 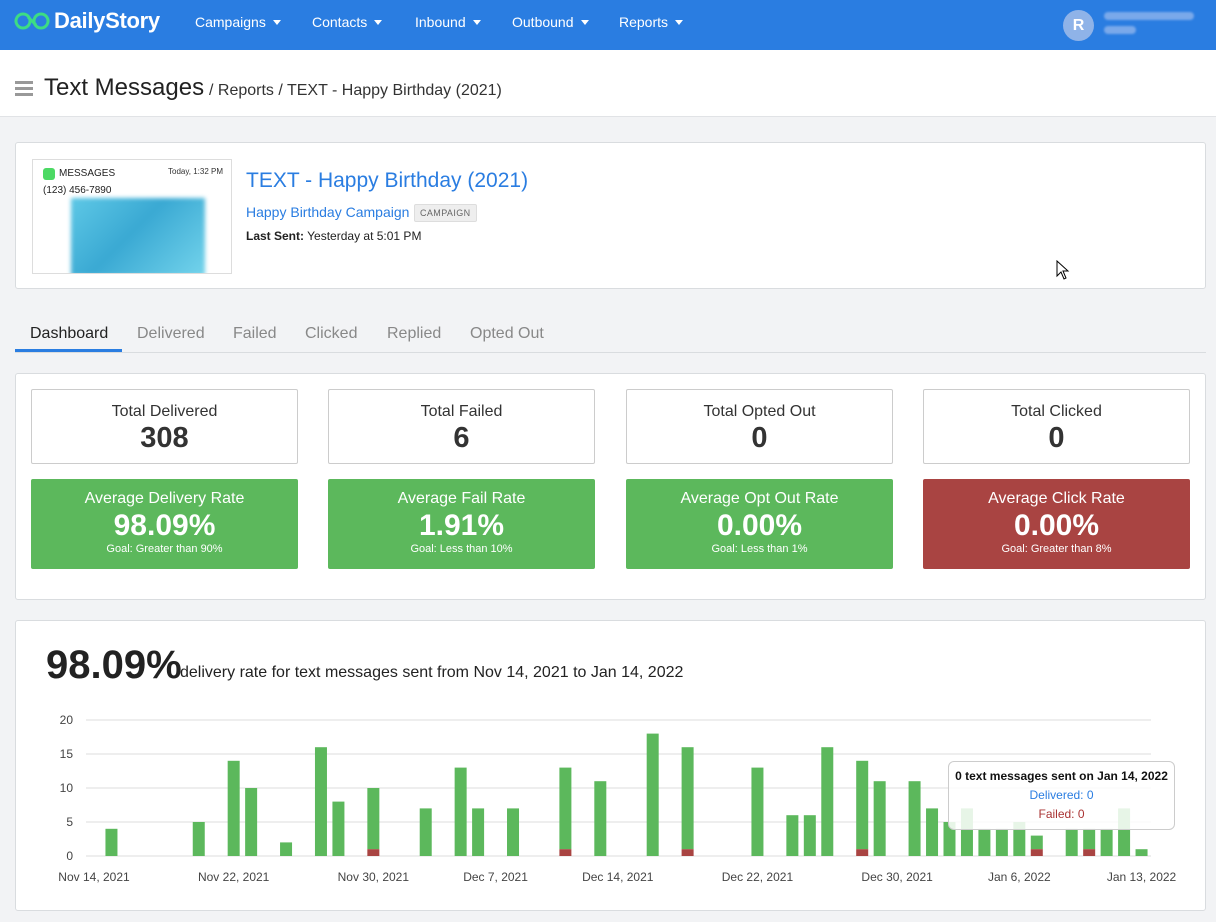 What do you see at coordinates (445, 213) in the screenshot?
I see `campaign-badge: CAMPAIGN` at bounding box center [445, 213].